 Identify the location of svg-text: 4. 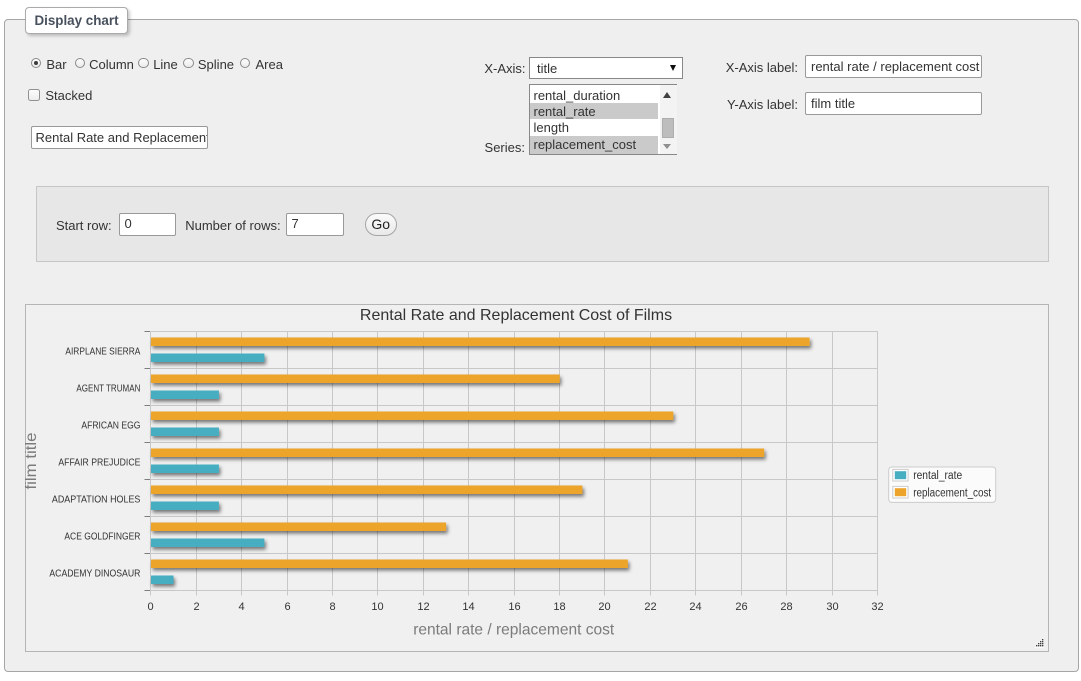
(241, 607).